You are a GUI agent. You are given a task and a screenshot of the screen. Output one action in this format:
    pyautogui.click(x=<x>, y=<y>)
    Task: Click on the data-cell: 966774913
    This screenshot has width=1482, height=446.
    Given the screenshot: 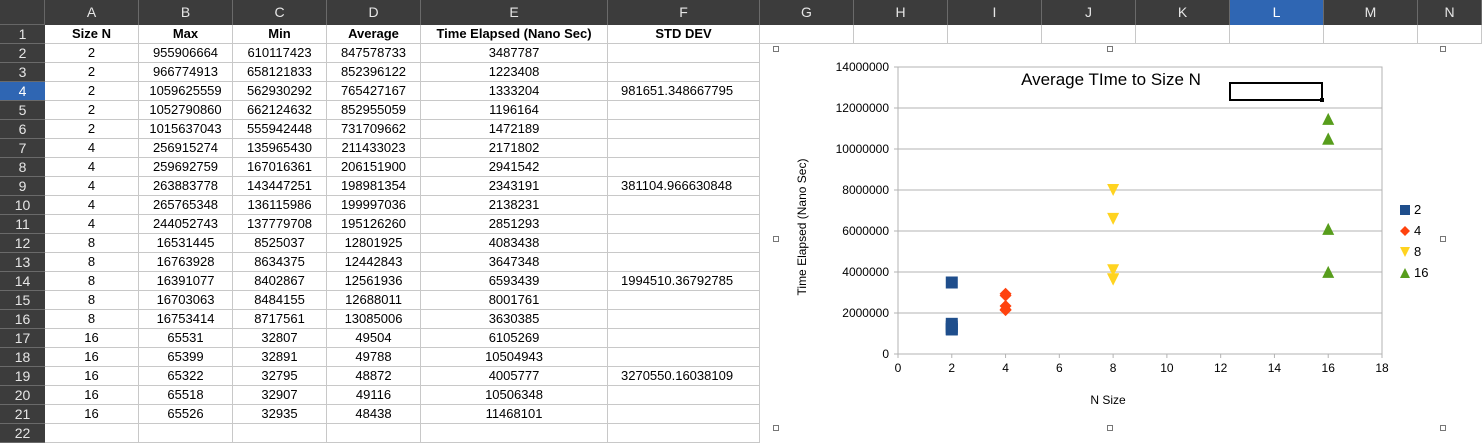 What is the action you would take?
    pyautogui.click(x=186, y=72)
    